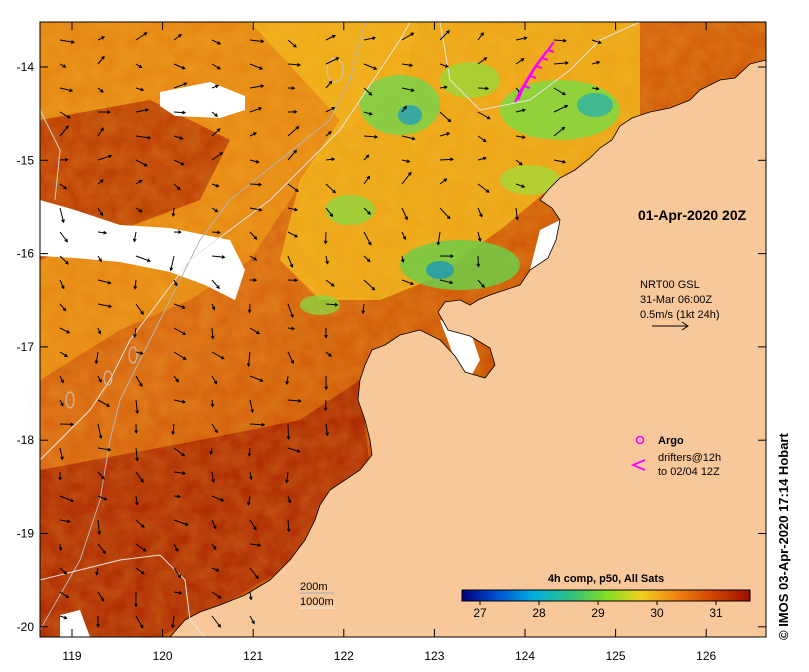  I want to click on current-legend-line3: 0.5m/s (1kt 24h), so click(679, 315).